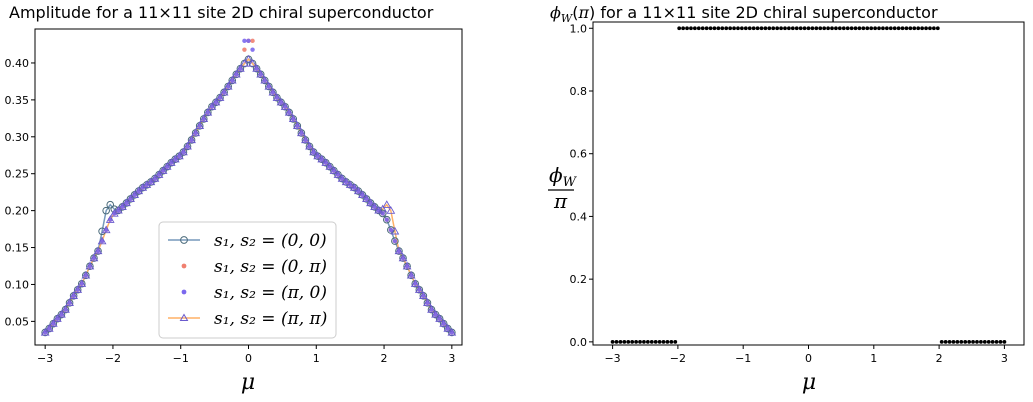 The image size is (1033, 402). I want to click on x-tick-label: 1, so click(316, 358).